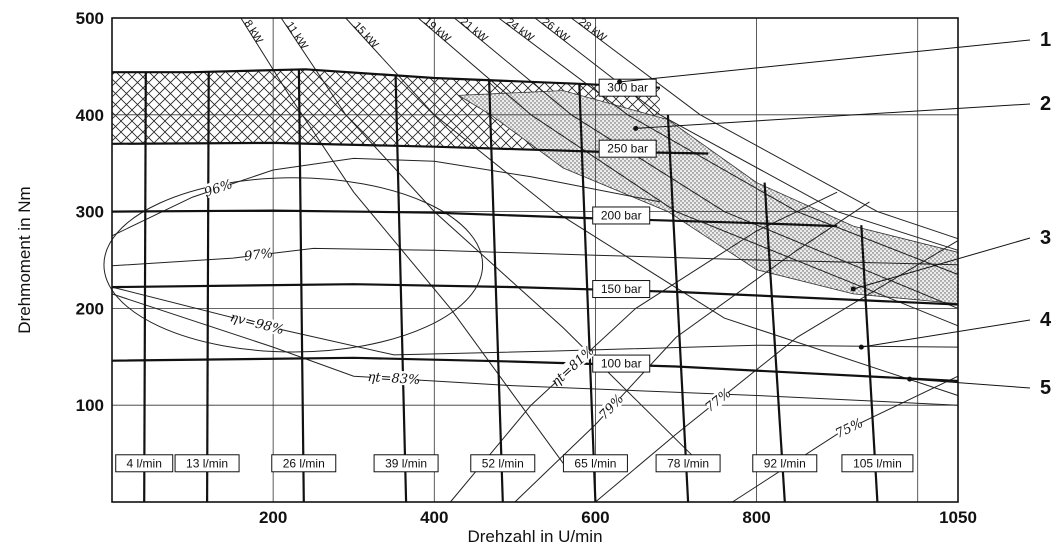  I want to click on flow-label: 26 l/min, so click(304, 463).